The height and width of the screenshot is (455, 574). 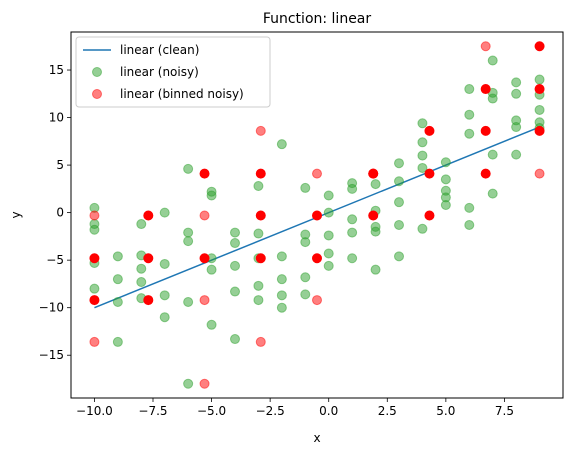 What do you see at coordinates (60, 213) in the screenshot?
I see `y-tick-label: 0` at bounding box center [60, 213].